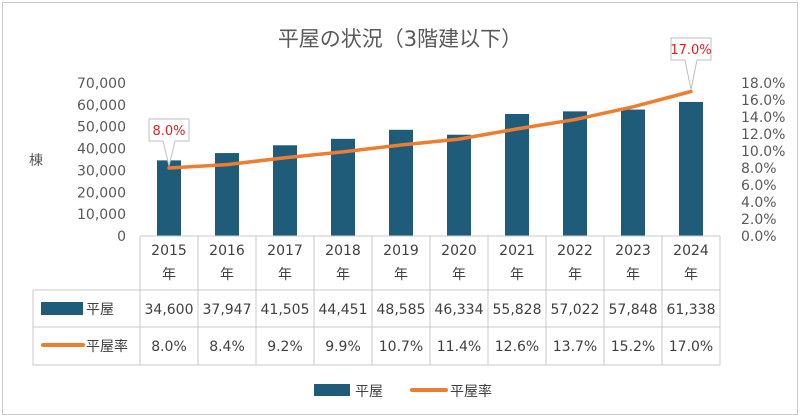  I want to click on table-row-label: 平屋, so click(100, 310).